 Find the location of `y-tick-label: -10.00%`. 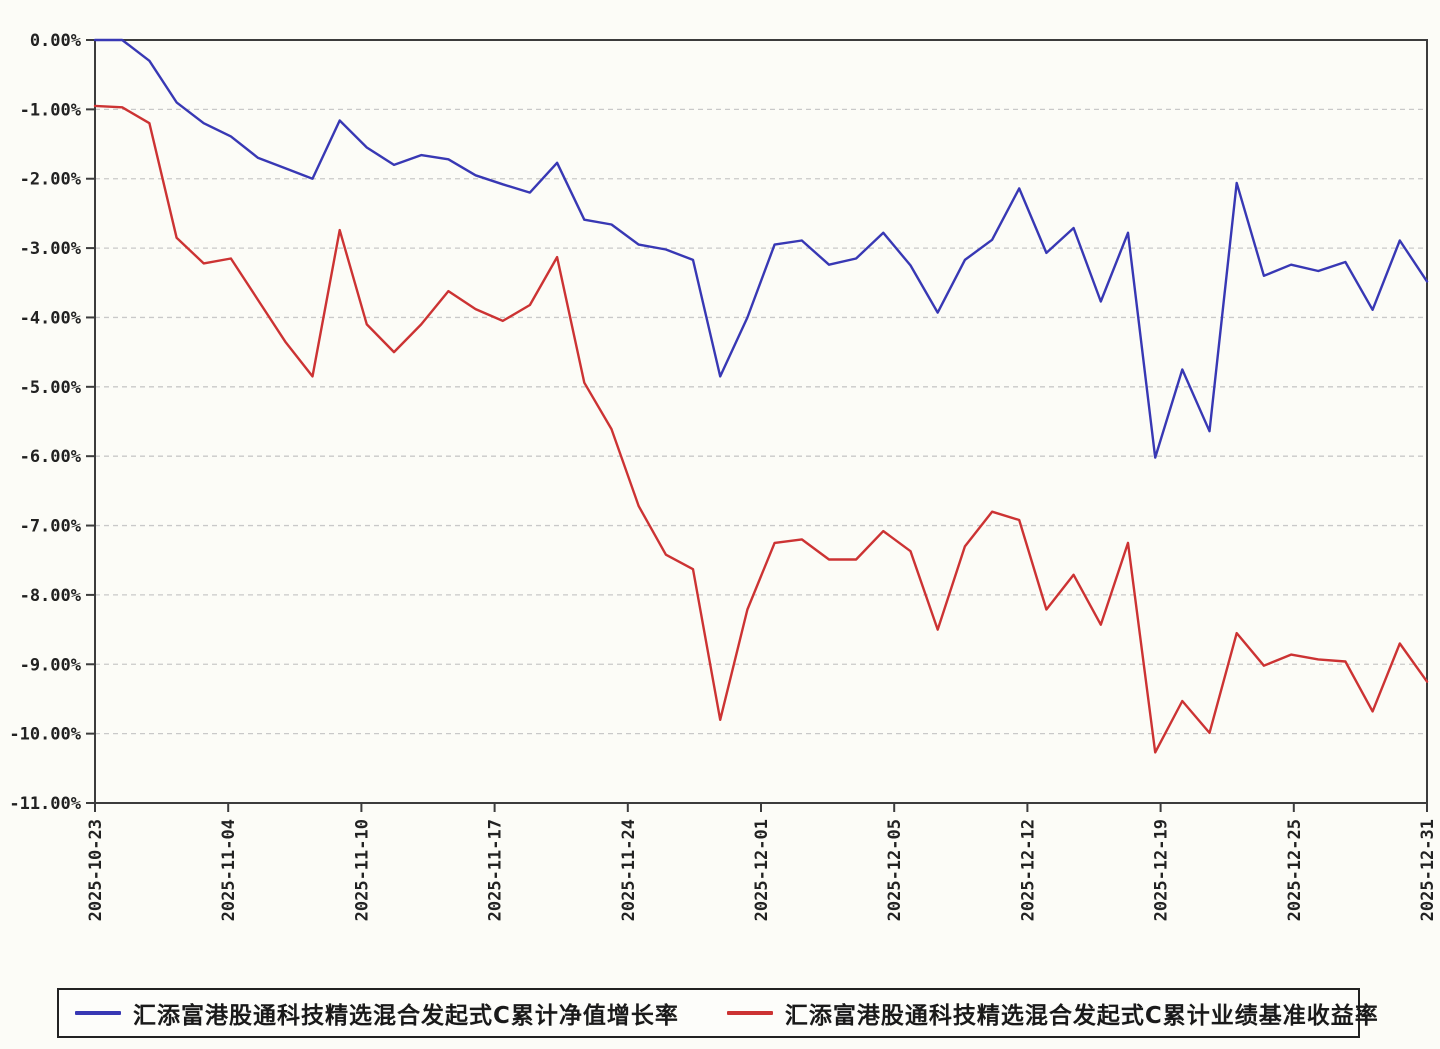

y-tick-label: -10.00% is located at coordinates (45, 735).